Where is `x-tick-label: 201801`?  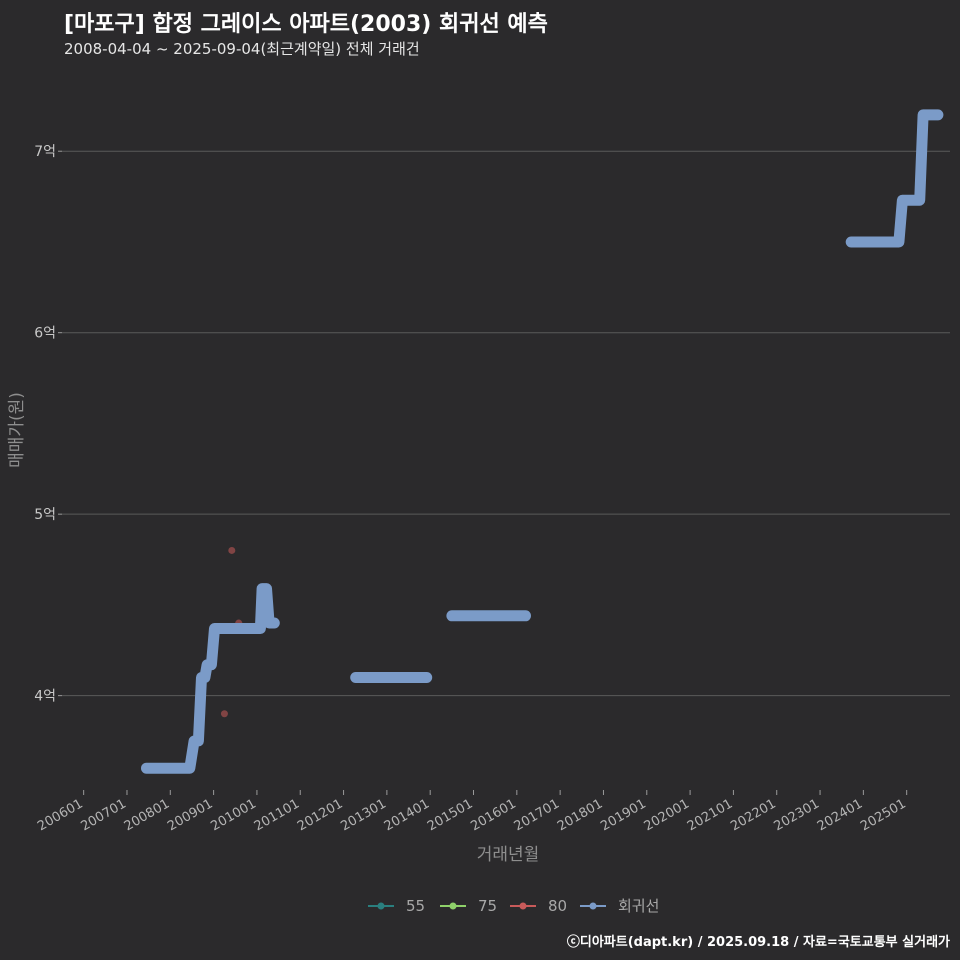
x-tick-label: 201801 is located at coordinates (580, 815).